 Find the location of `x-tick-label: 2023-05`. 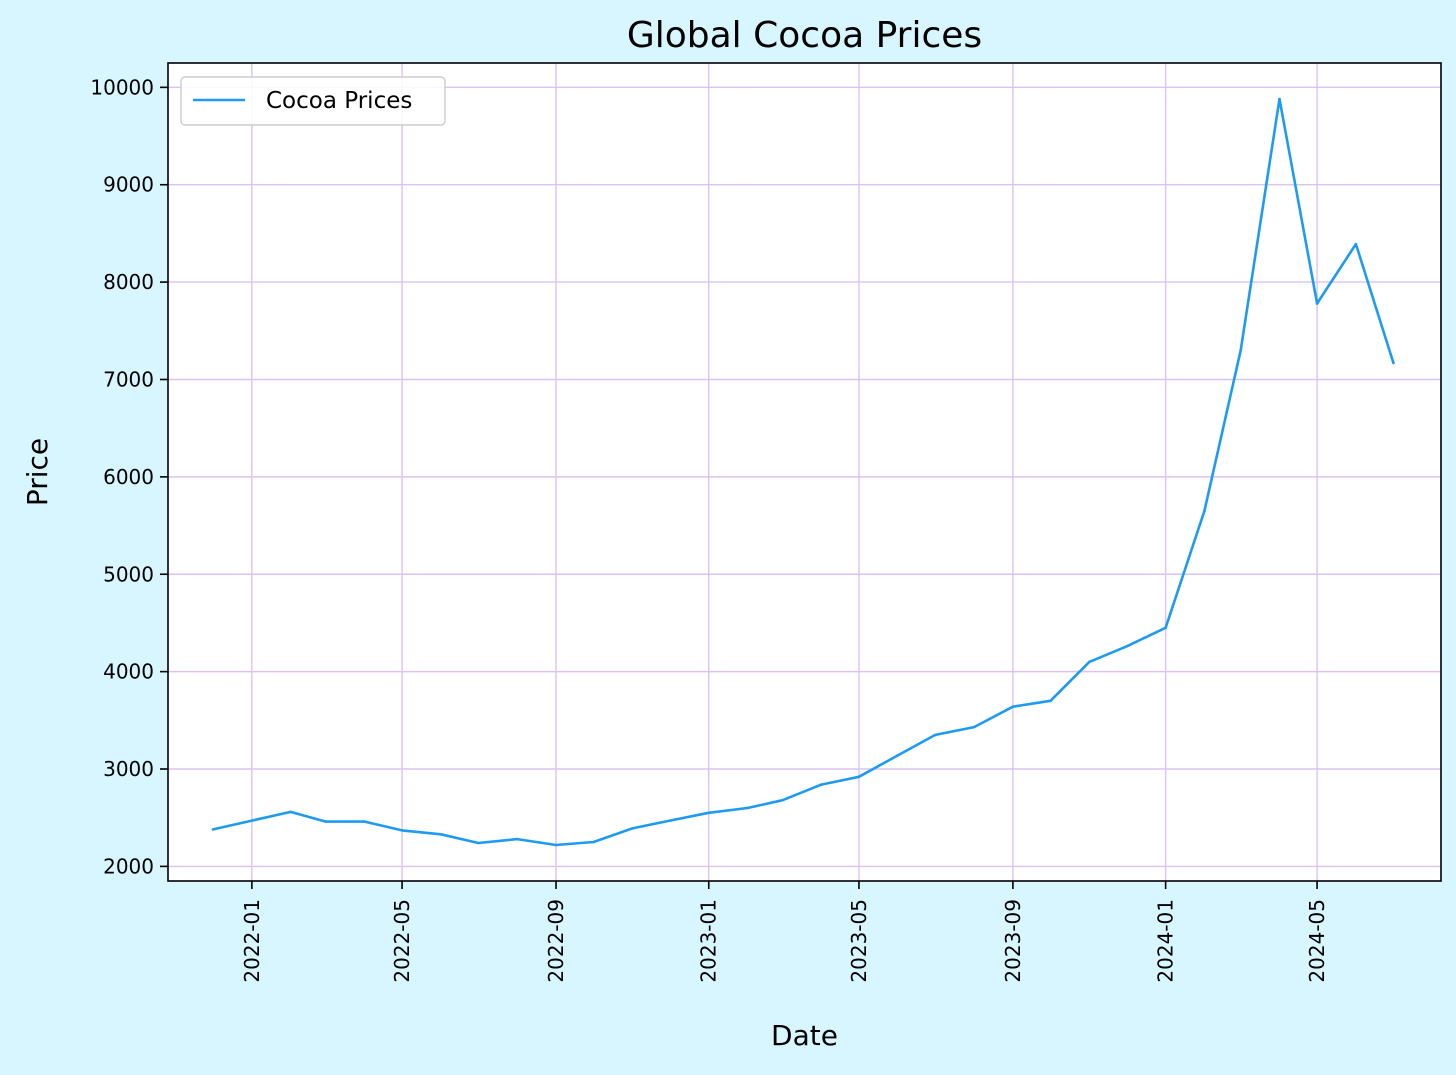

x-tick-label: 2023-05 is located at coordinates (859, 941).